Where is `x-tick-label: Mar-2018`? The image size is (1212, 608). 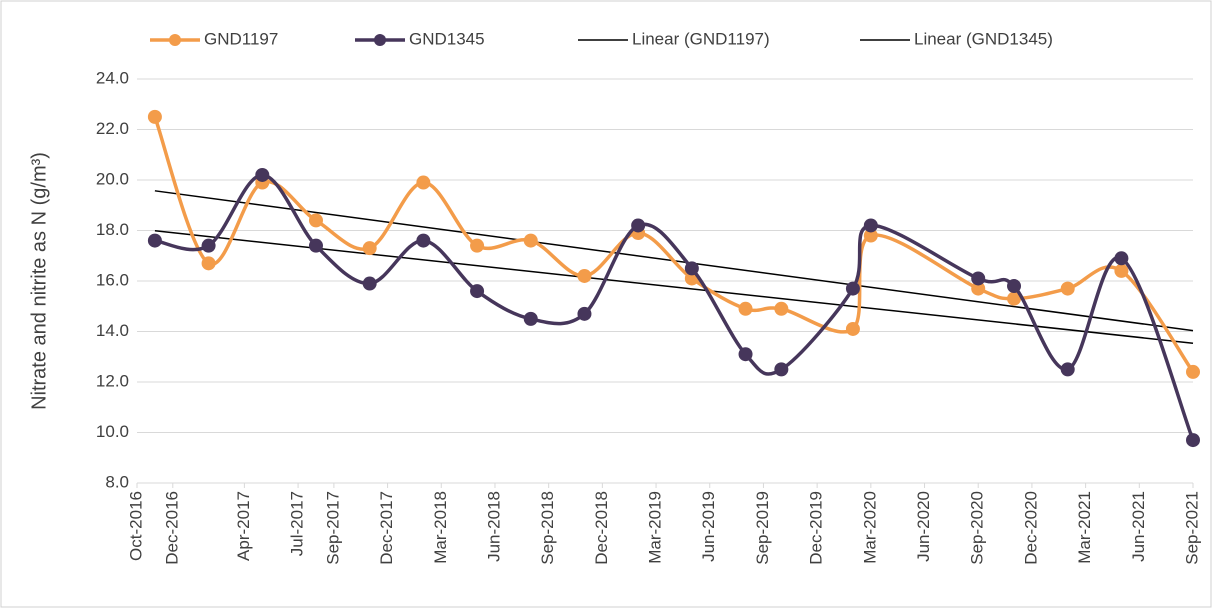
x-tick-label: Mar-2018 is located at coordinates (440, 527).